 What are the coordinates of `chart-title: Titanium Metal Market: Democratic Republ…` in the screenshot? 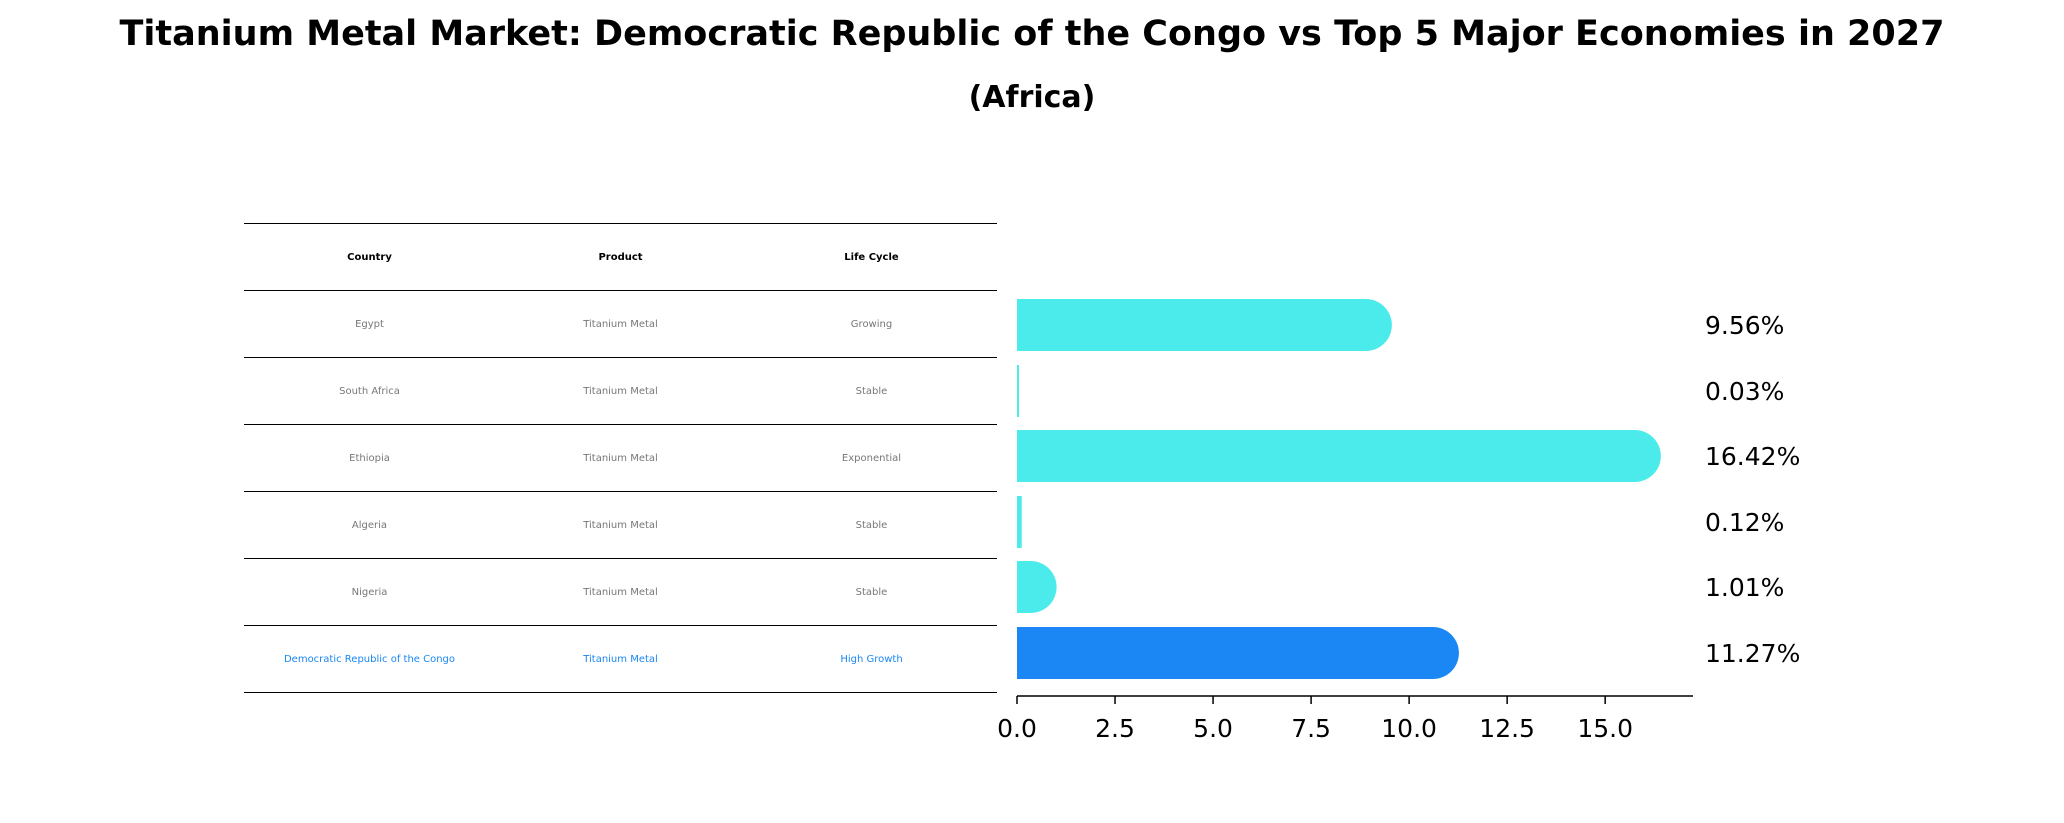 It's located at (1032, 34).